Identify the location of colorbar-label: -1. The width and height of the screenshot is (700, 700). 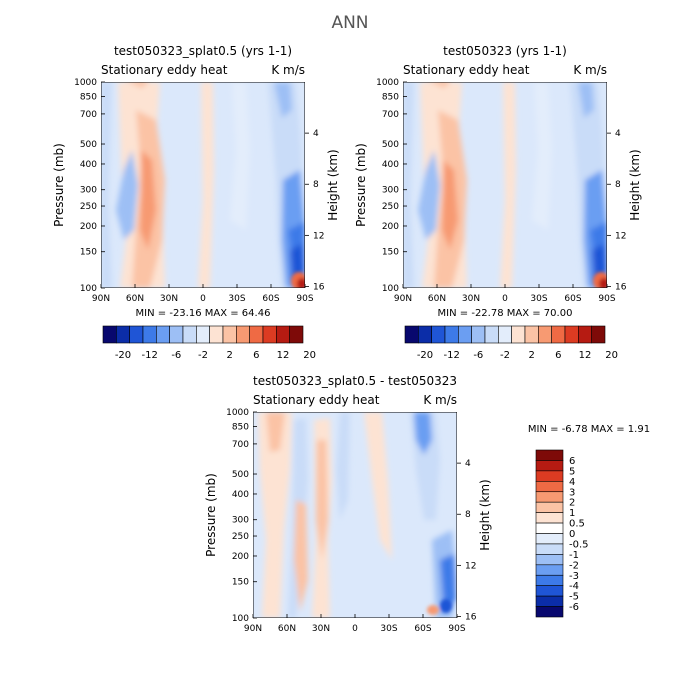
(574, 555).